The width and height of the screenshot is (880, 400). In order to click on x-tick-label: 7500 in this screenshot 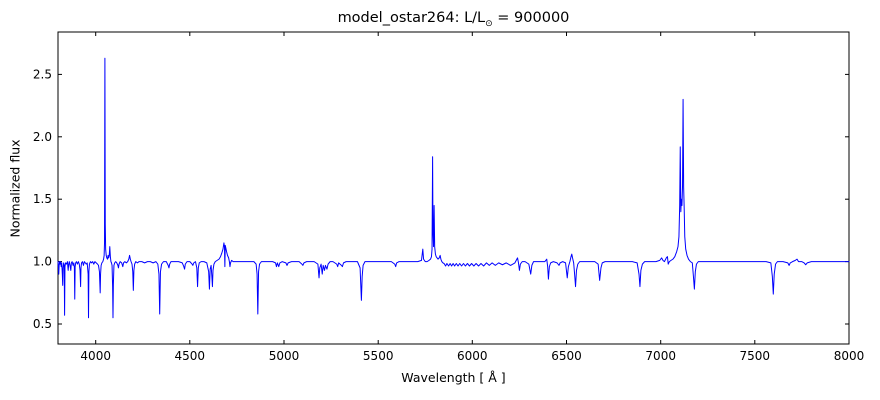, I will do `click(755, 356)`.